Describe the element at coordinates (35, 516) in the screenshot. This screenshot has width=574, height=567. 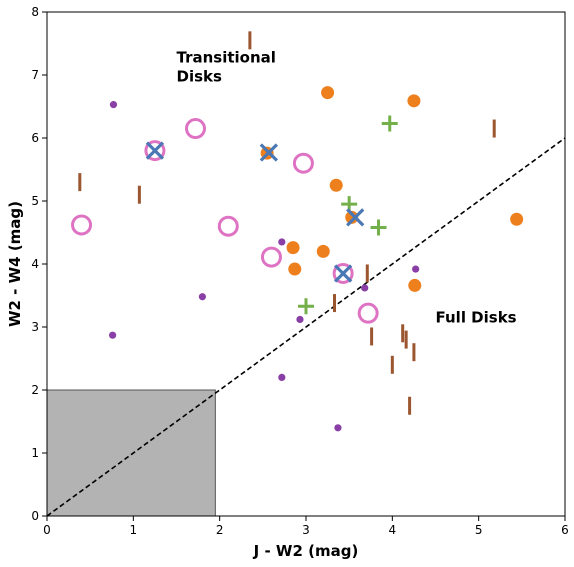
I see `y-tick-label: 0` at that location.